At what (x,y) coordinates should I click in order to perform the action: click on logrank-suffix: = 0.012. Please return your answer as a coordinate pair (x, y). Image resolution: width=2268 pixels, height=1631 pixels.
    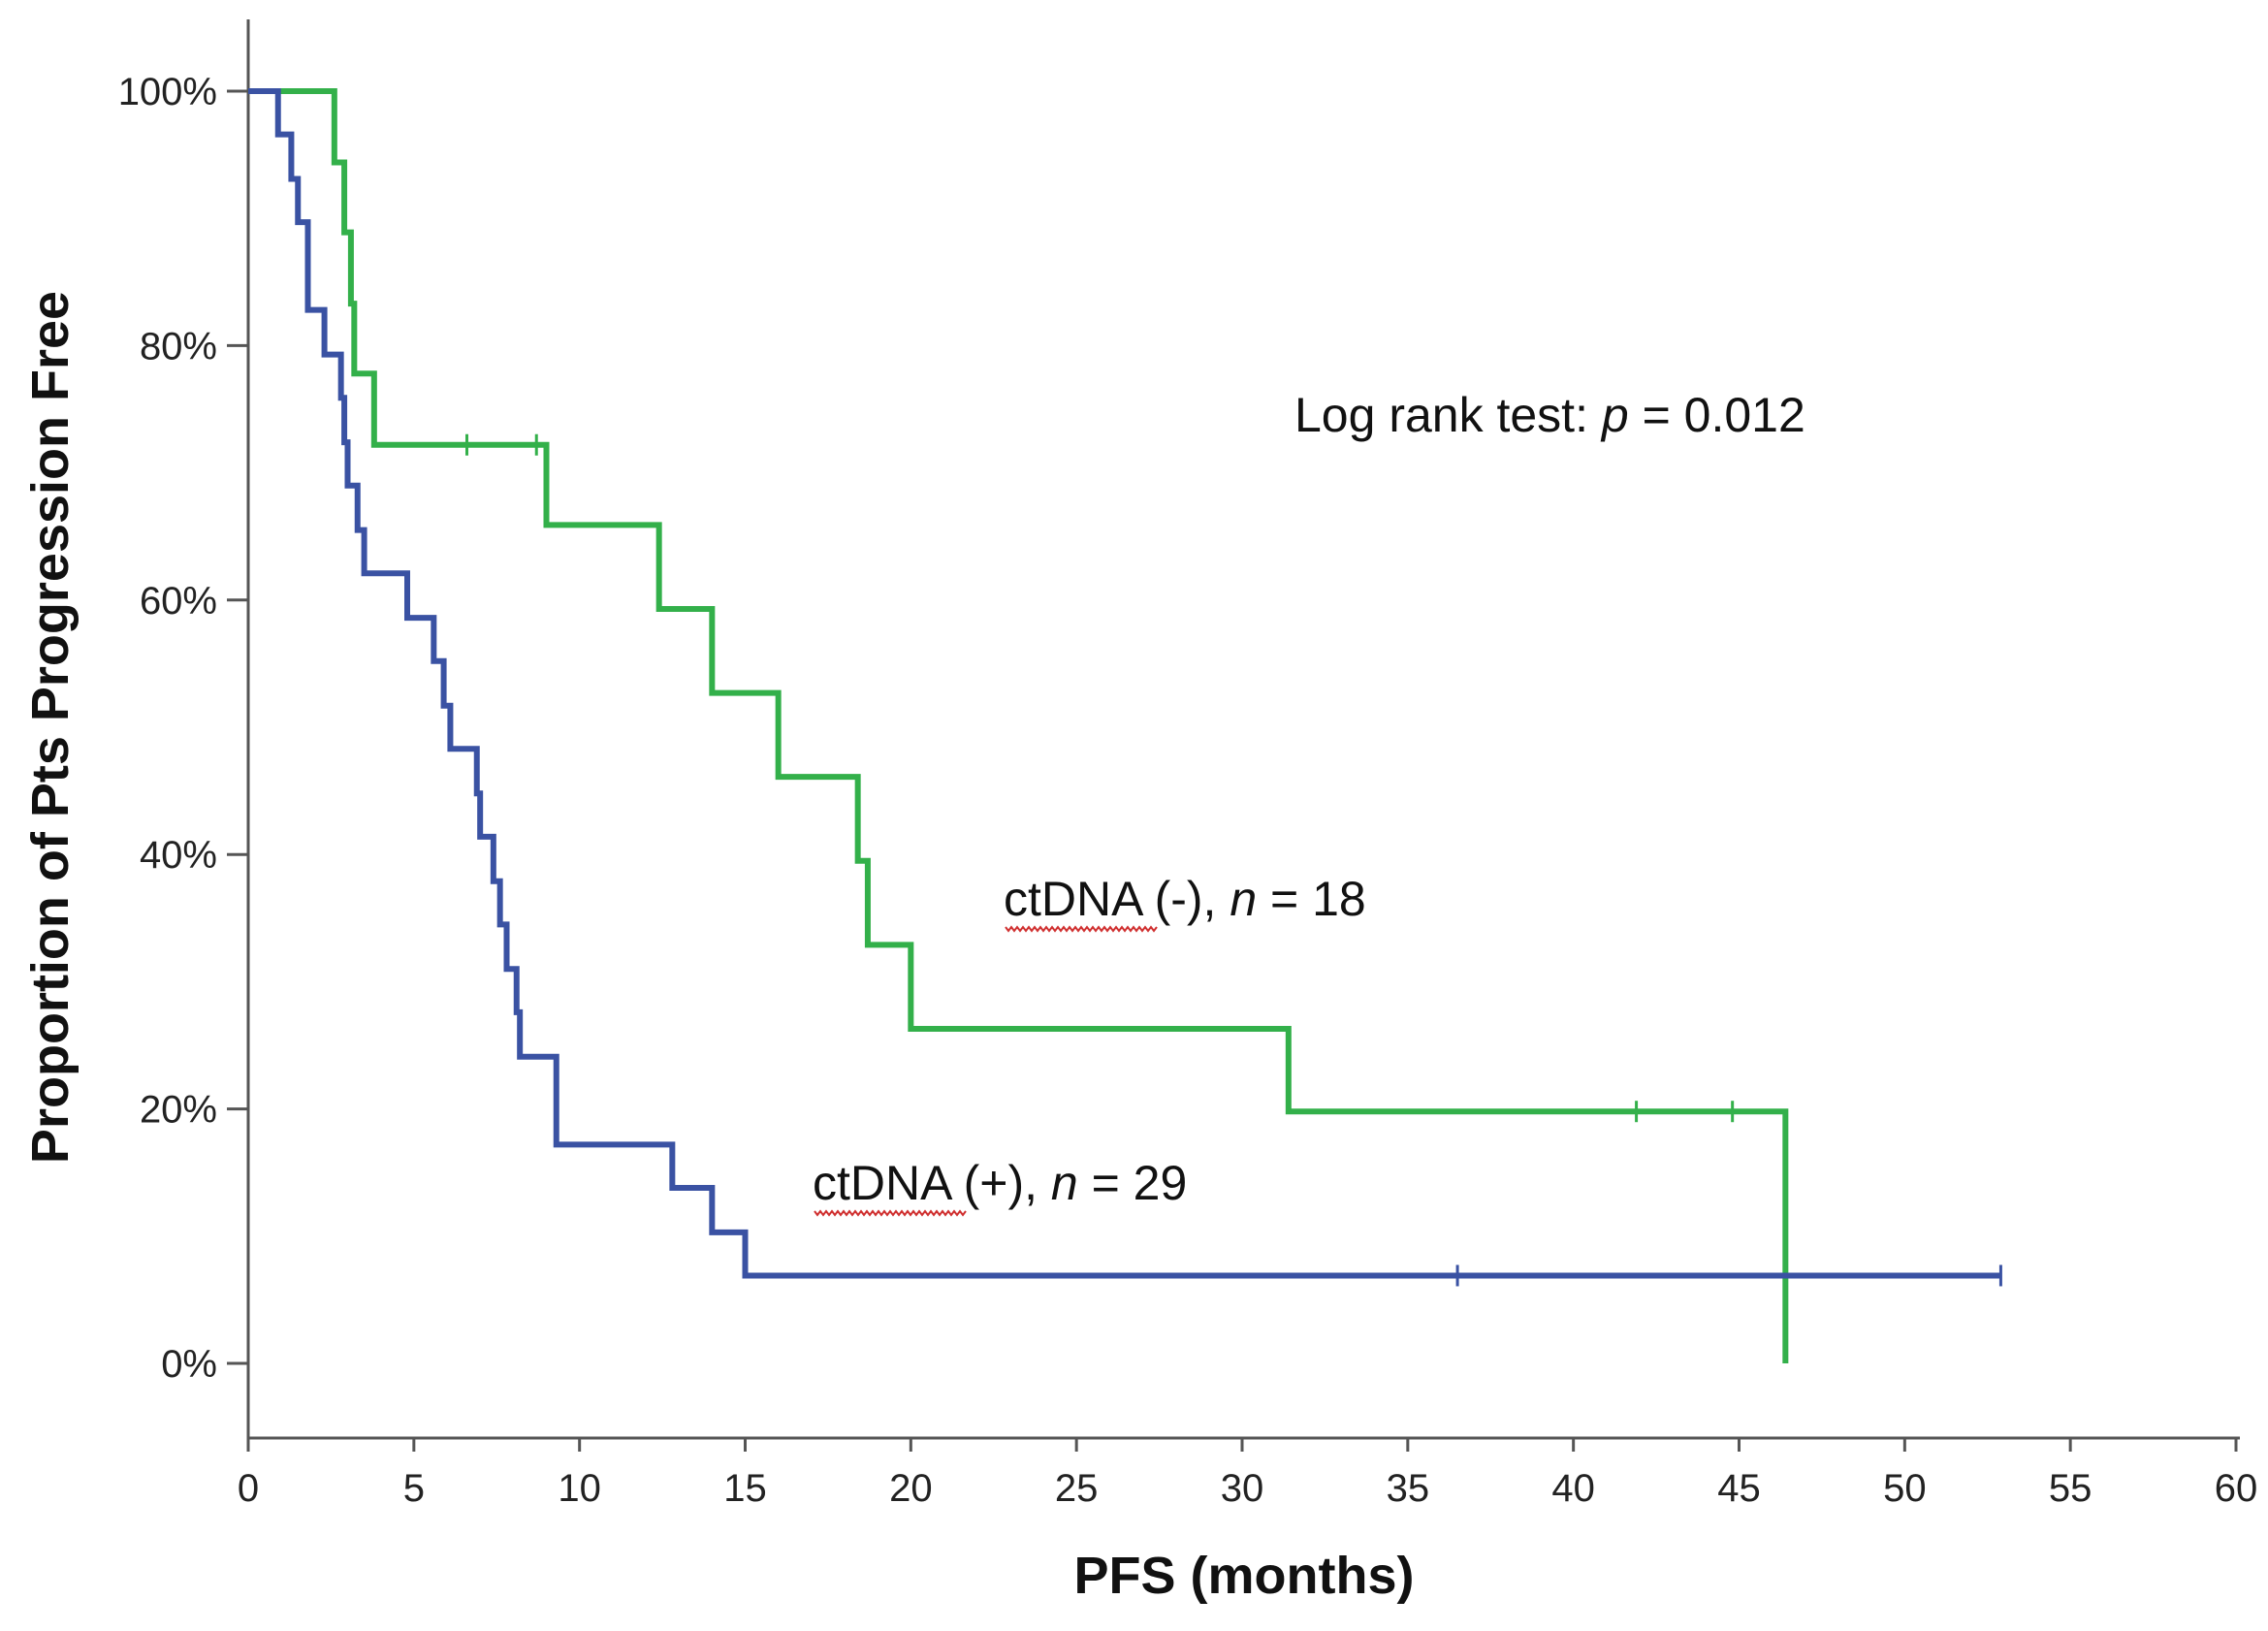
    Looking at the image, I should click on (1717, 415).